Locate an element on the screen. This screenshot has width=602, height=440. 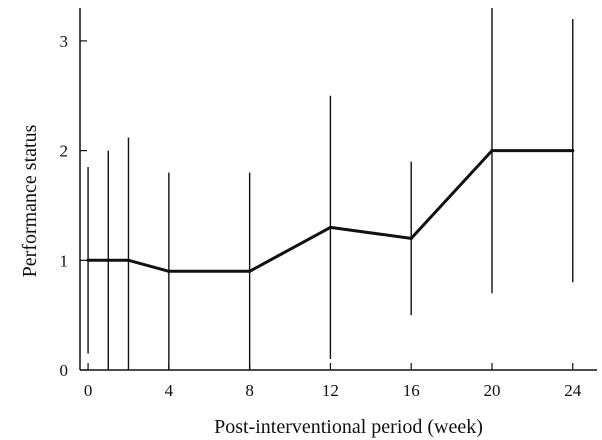
x-tick-label: 8 is located at coordinates (249, 390).